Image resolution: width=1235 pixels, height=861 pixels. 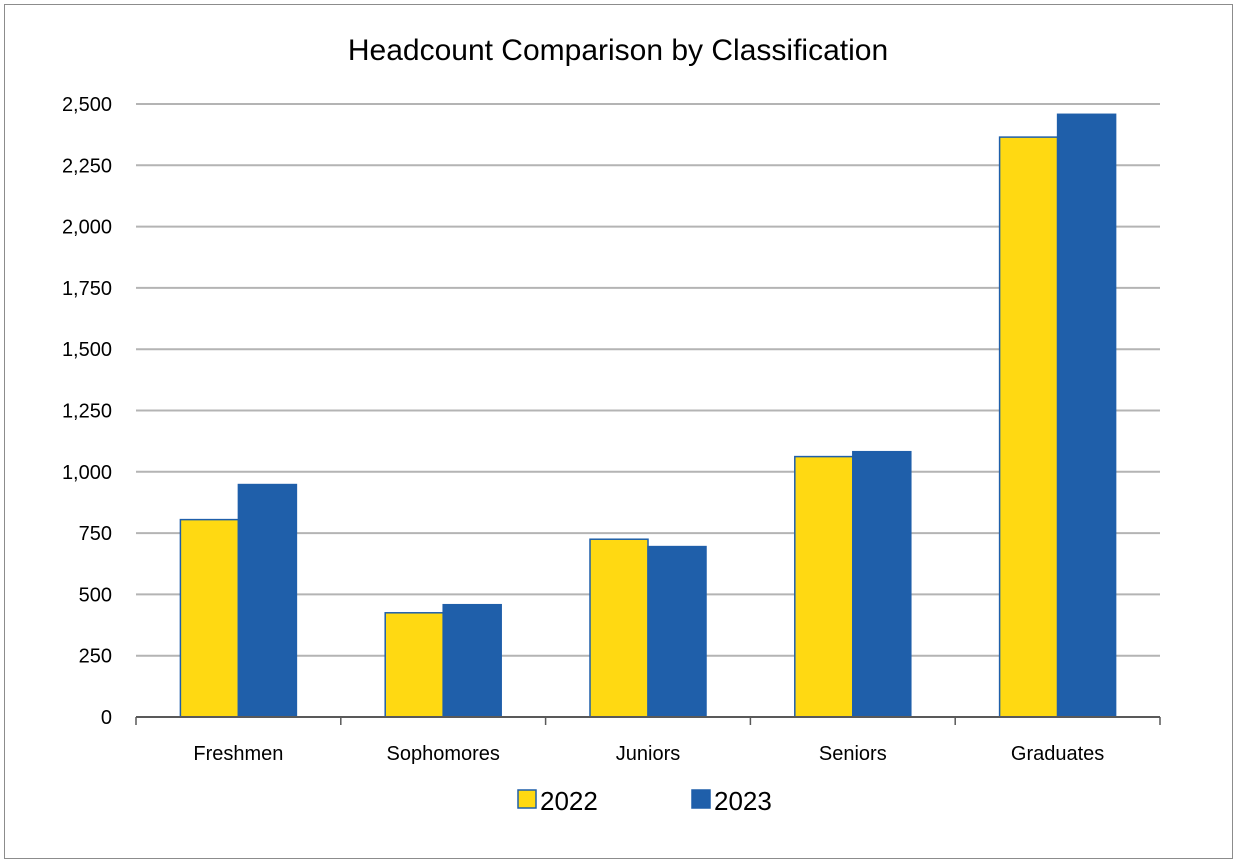 I want to click on y-tick-label: 2,000, so click(x=87, y=228).